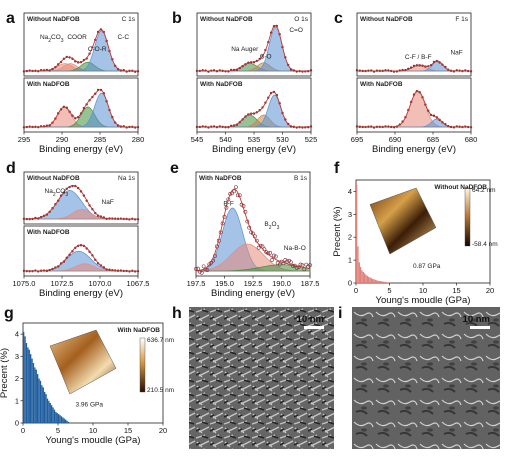  I want to click on panel-label-b: b, so click(177, 18).